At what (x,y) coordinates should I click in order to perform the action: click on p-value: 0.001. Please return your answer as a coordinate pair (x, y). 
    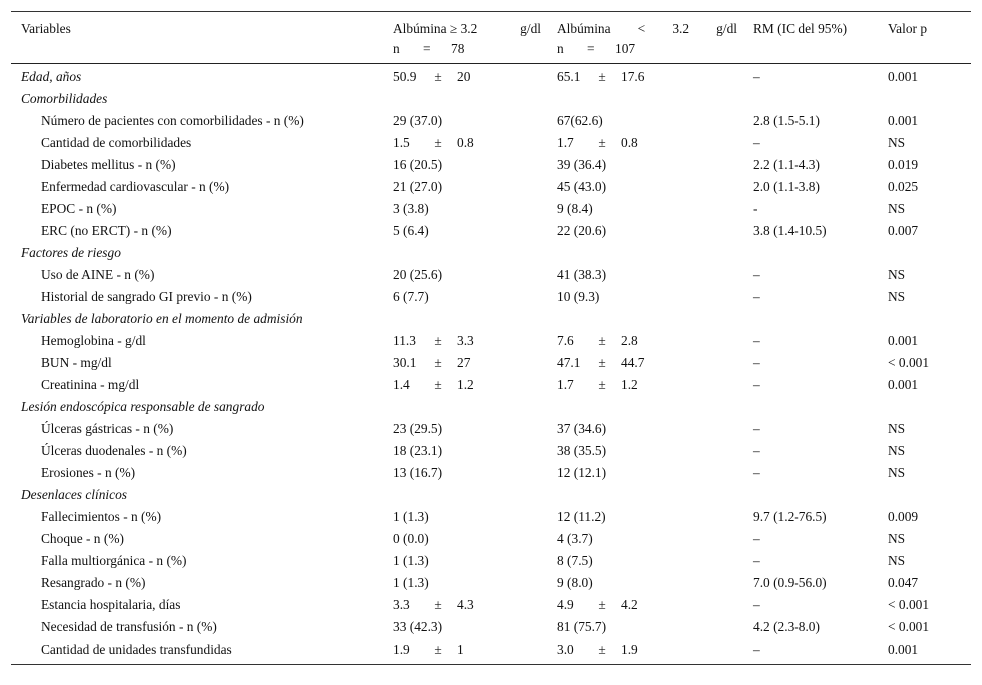
    Looking at the image, I should click on (903, 120).